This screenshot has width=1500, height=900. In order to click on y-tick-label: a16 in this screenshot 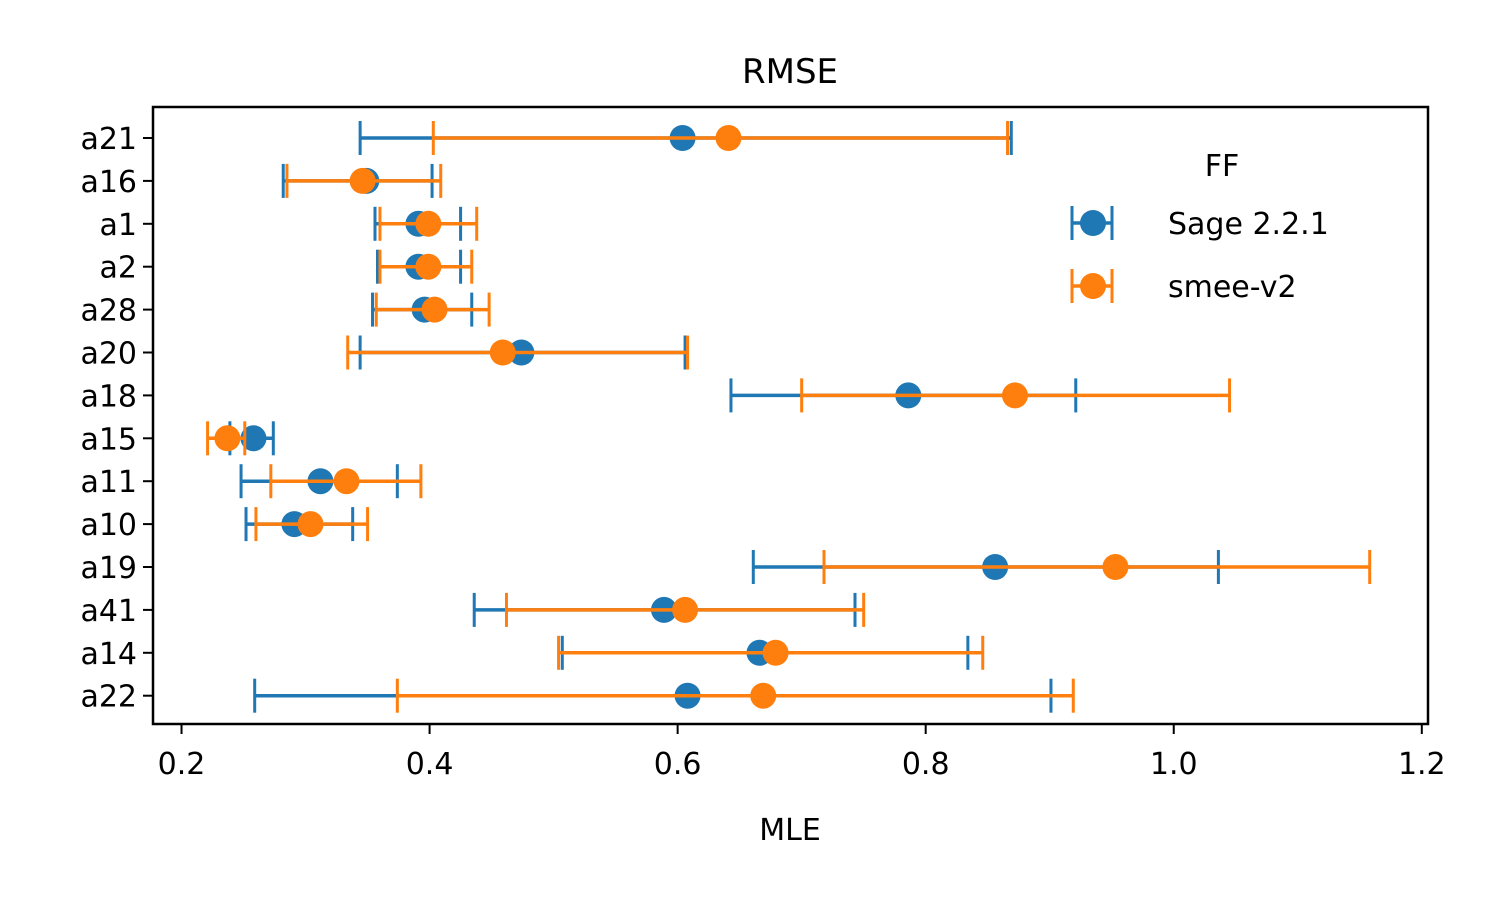, I will do `click(108, 182)`.